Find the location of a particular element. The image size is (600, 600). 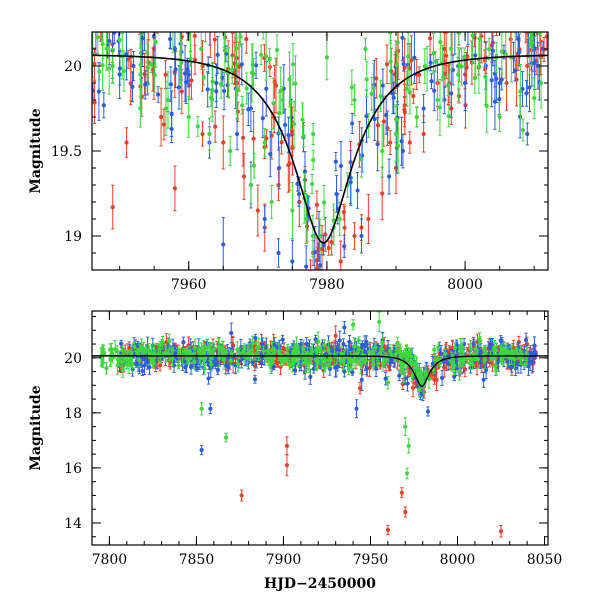

bottom-x-tick-label: 8000 is located at coordinates (458, 560).